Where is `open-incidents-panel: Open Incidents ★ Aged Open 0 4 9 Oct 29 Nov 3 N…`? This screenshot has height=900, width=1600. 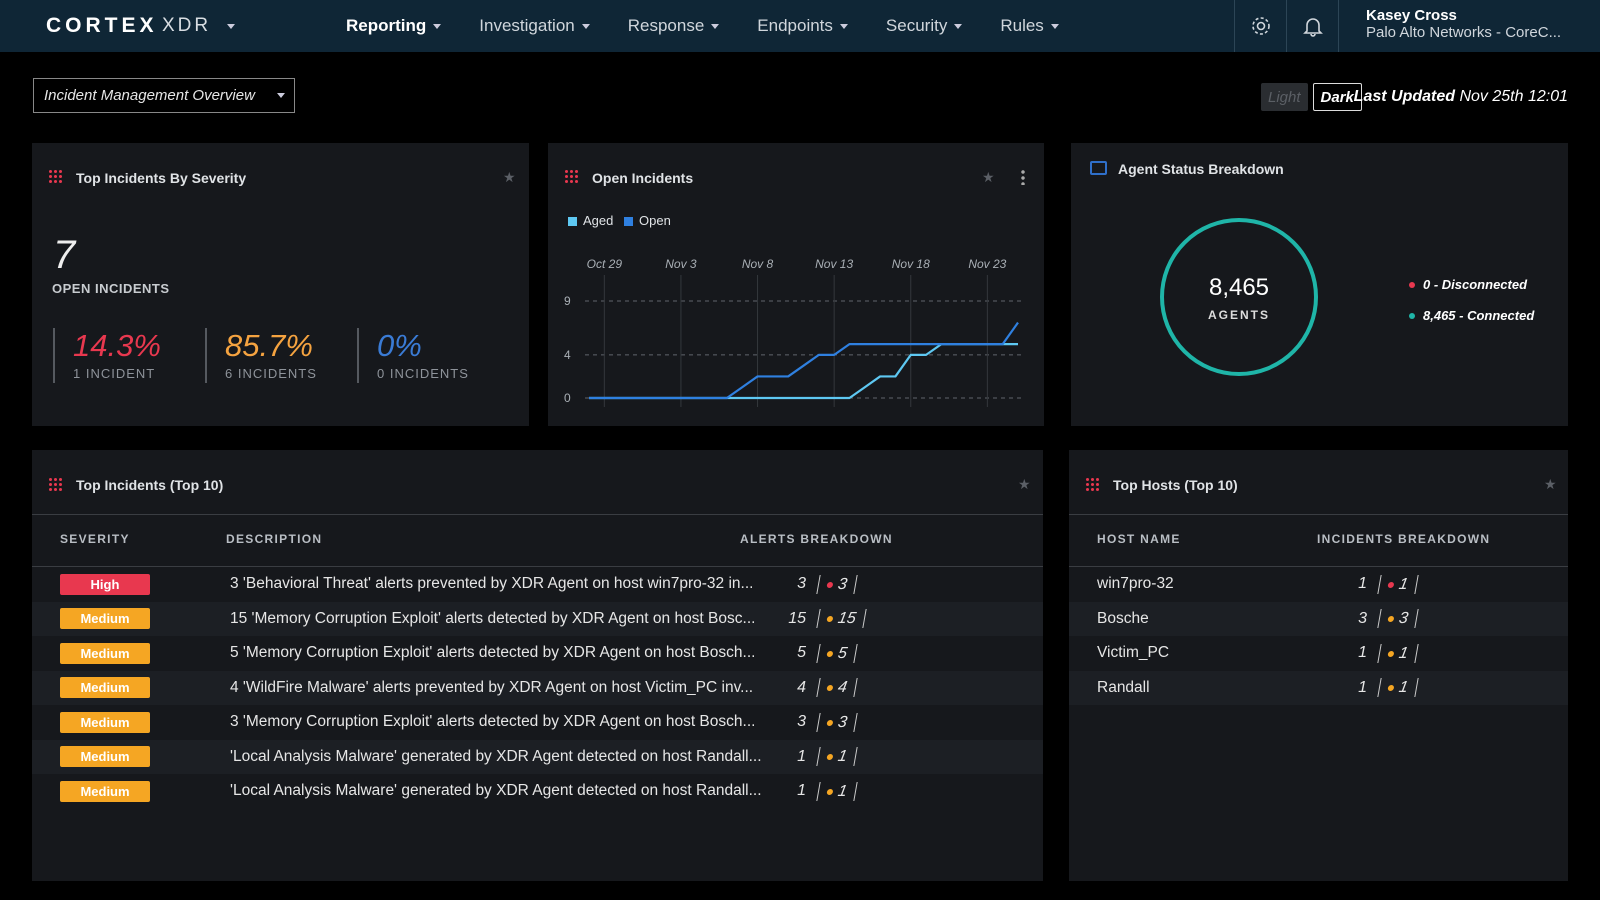
open-incidents-panel: Open Incidents ★ Aged Open 0 4 9 Oct 29 Nov 3 N… is located at coordinates (796, 284).